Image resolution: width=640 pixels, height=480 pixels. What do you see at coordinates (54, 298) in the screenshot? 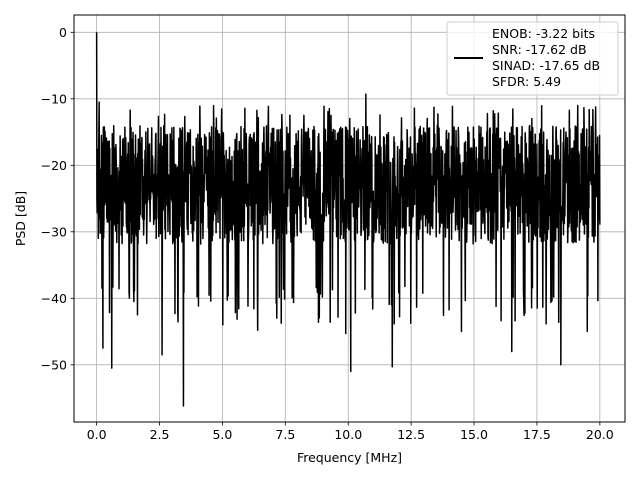
I see `y-tick-label: −40` at bounding box center [54, 298].